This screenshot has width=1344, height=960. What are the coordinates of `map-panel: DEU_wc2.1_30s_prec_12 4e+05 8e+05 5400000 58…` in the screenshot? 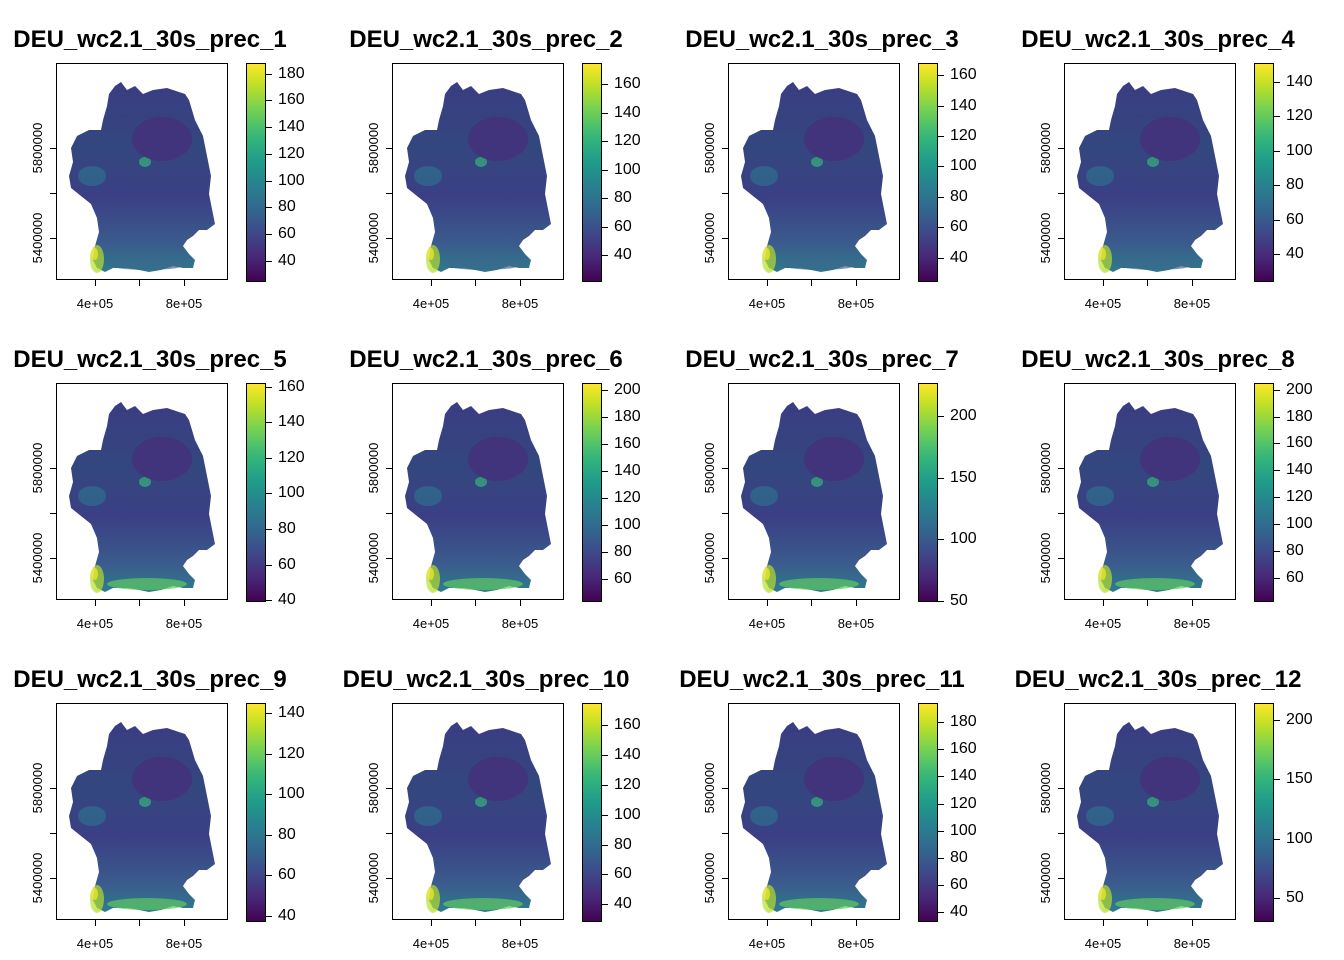 It's located at (1176, 800).